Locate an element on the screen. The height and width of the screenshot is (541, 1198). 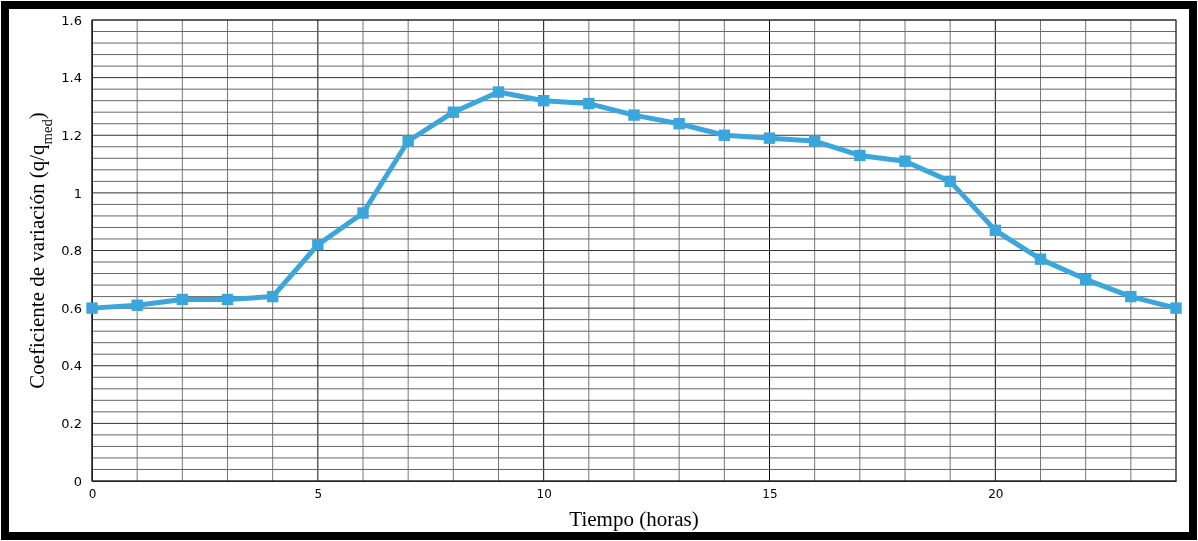
x-tick-label: 15 is located at coordinates (770, 493).